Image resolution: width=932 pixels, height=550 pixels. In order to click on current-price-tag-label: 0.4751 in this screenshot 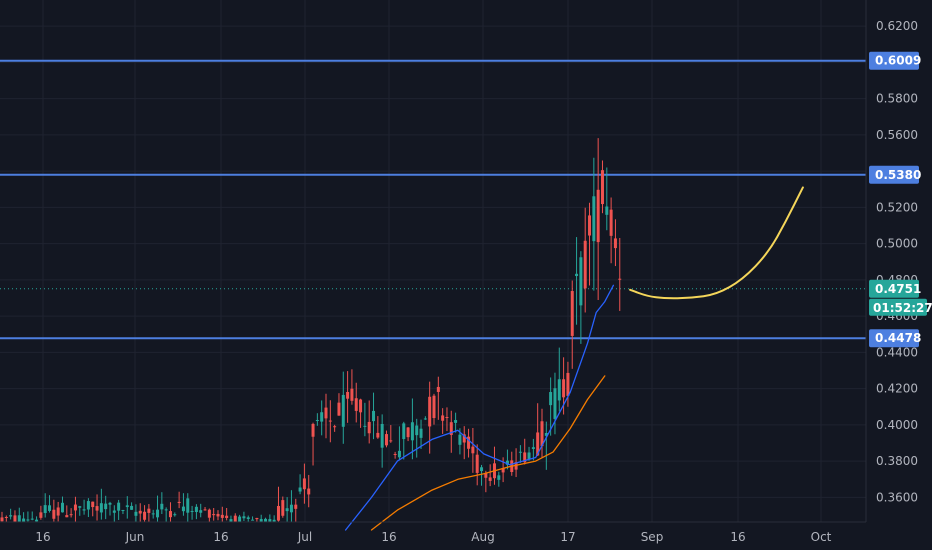, I will do `click(898, 289)`.